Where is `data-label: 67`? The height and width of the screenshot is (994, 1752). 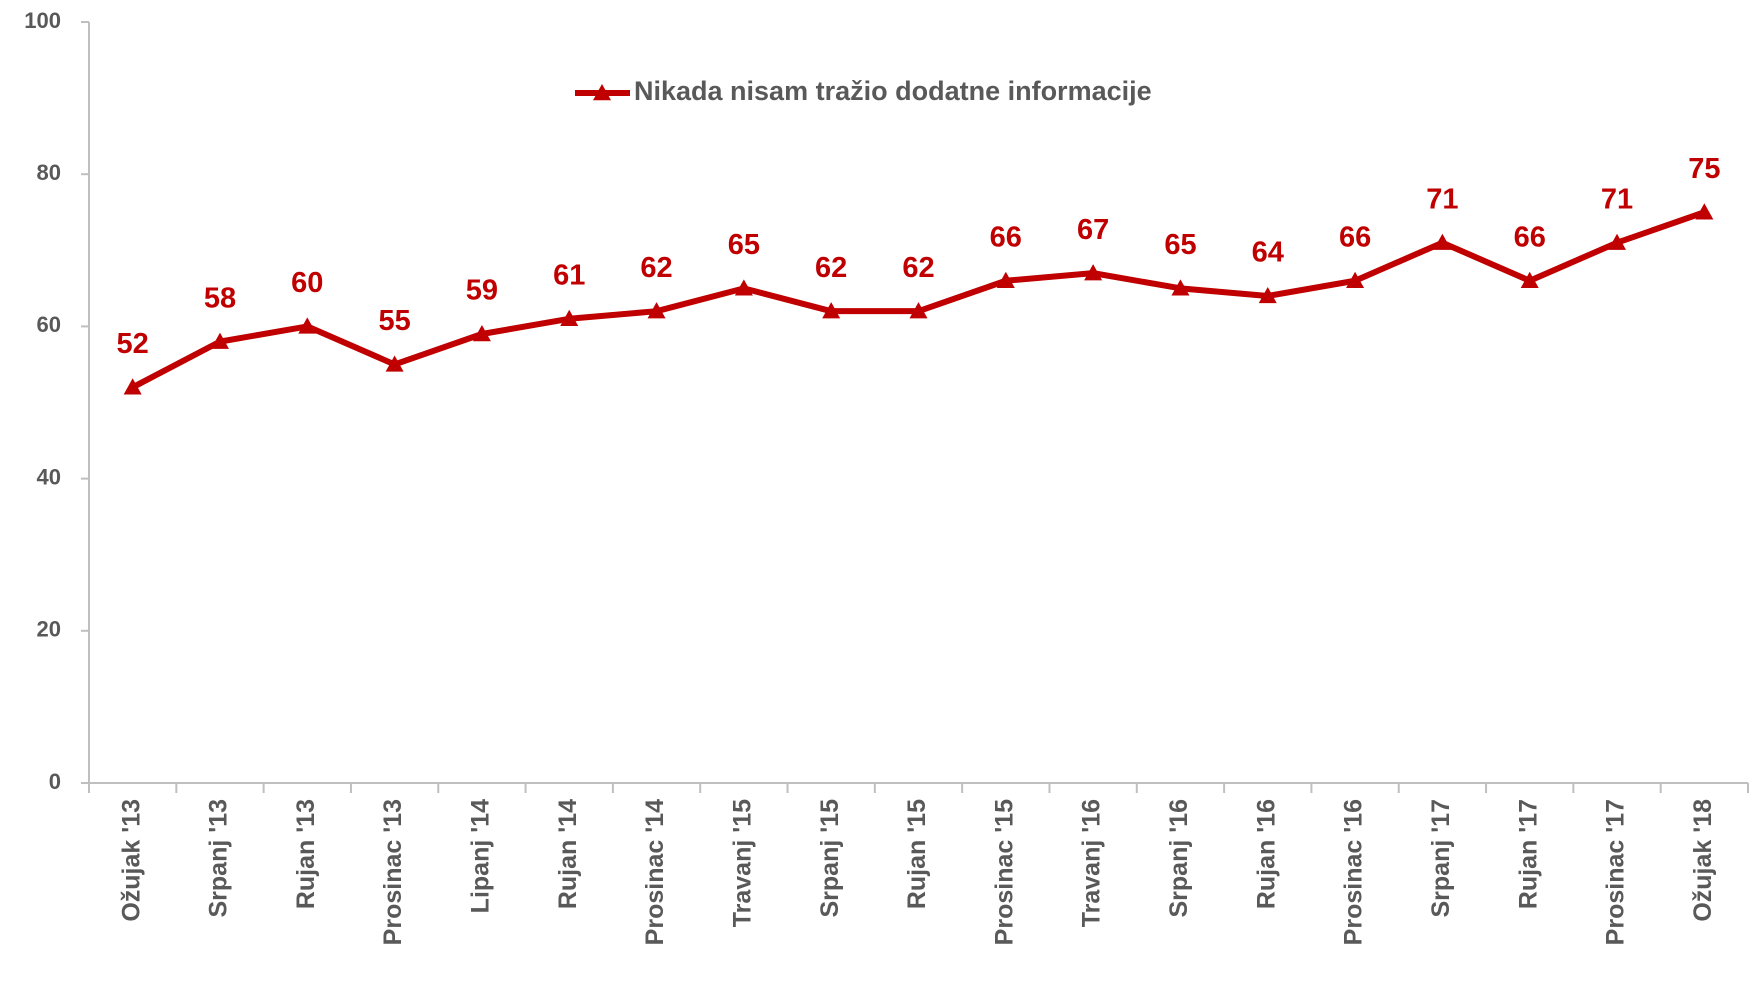
data-label: 67 is located at coordinates (1093, 230).